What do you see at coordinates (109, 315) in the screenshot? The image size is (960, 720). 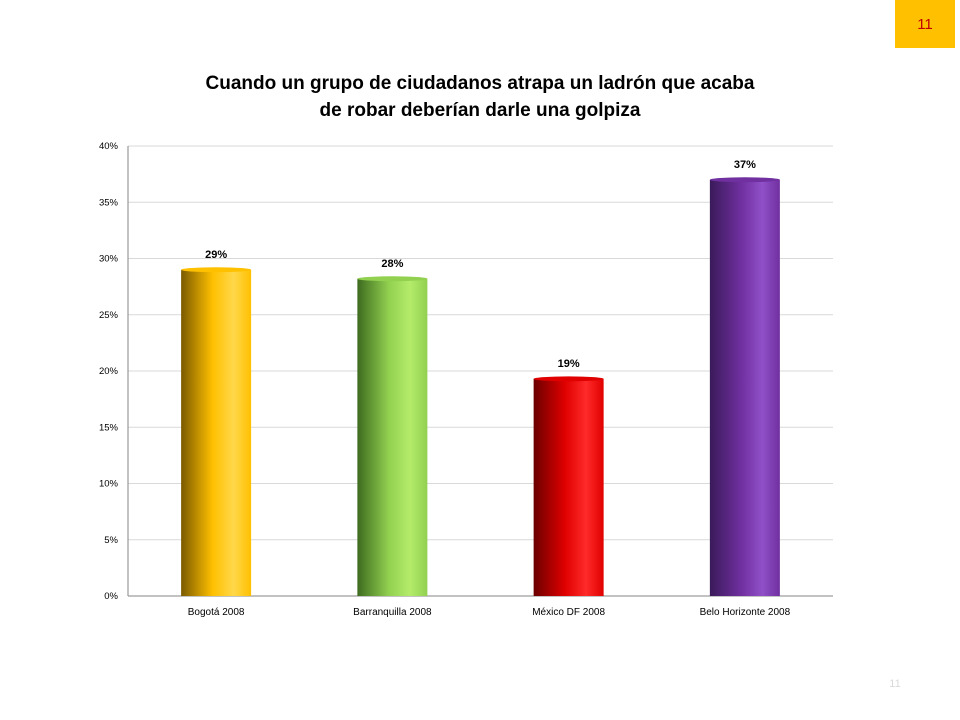 I see `y-tick-label-5: 25%` at bounding box center [109, 315].